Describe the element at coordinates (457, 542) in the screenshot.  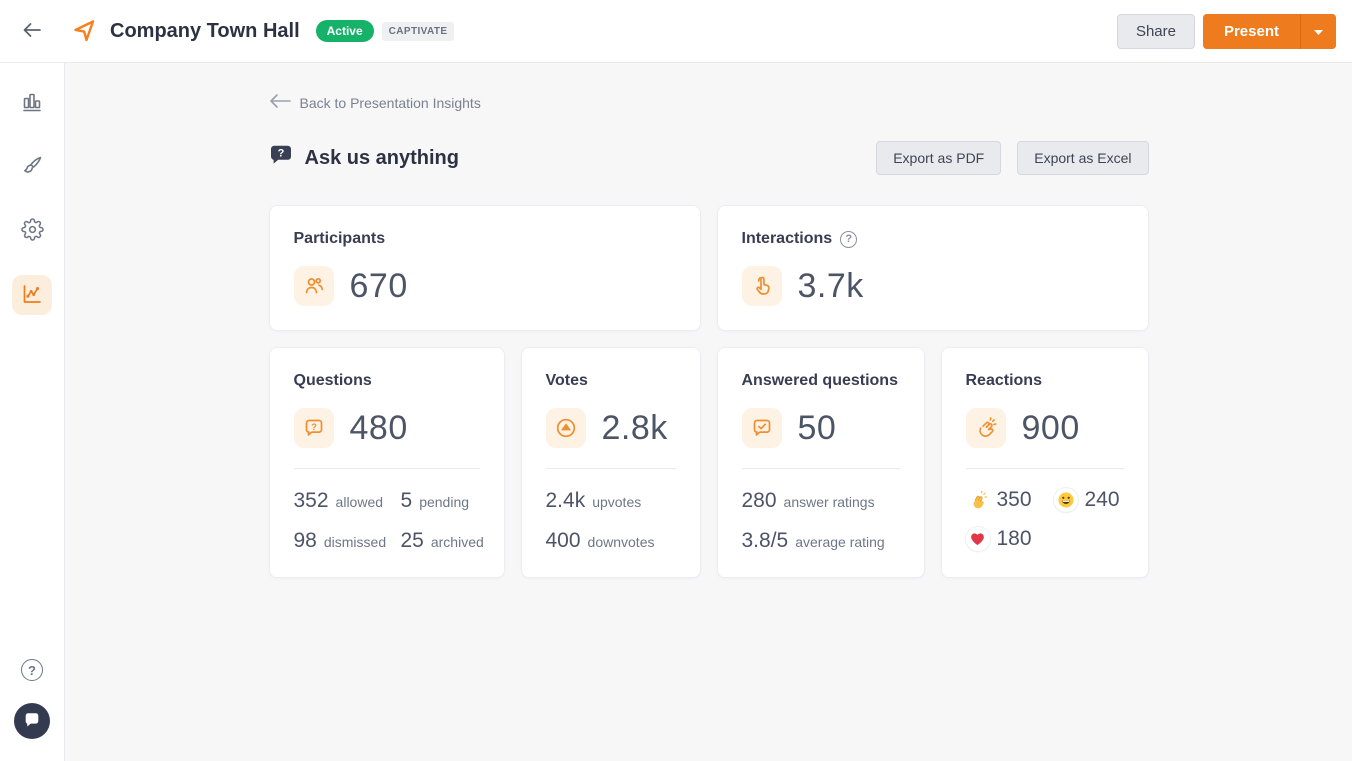
I see `stat-label: archived` at that location.